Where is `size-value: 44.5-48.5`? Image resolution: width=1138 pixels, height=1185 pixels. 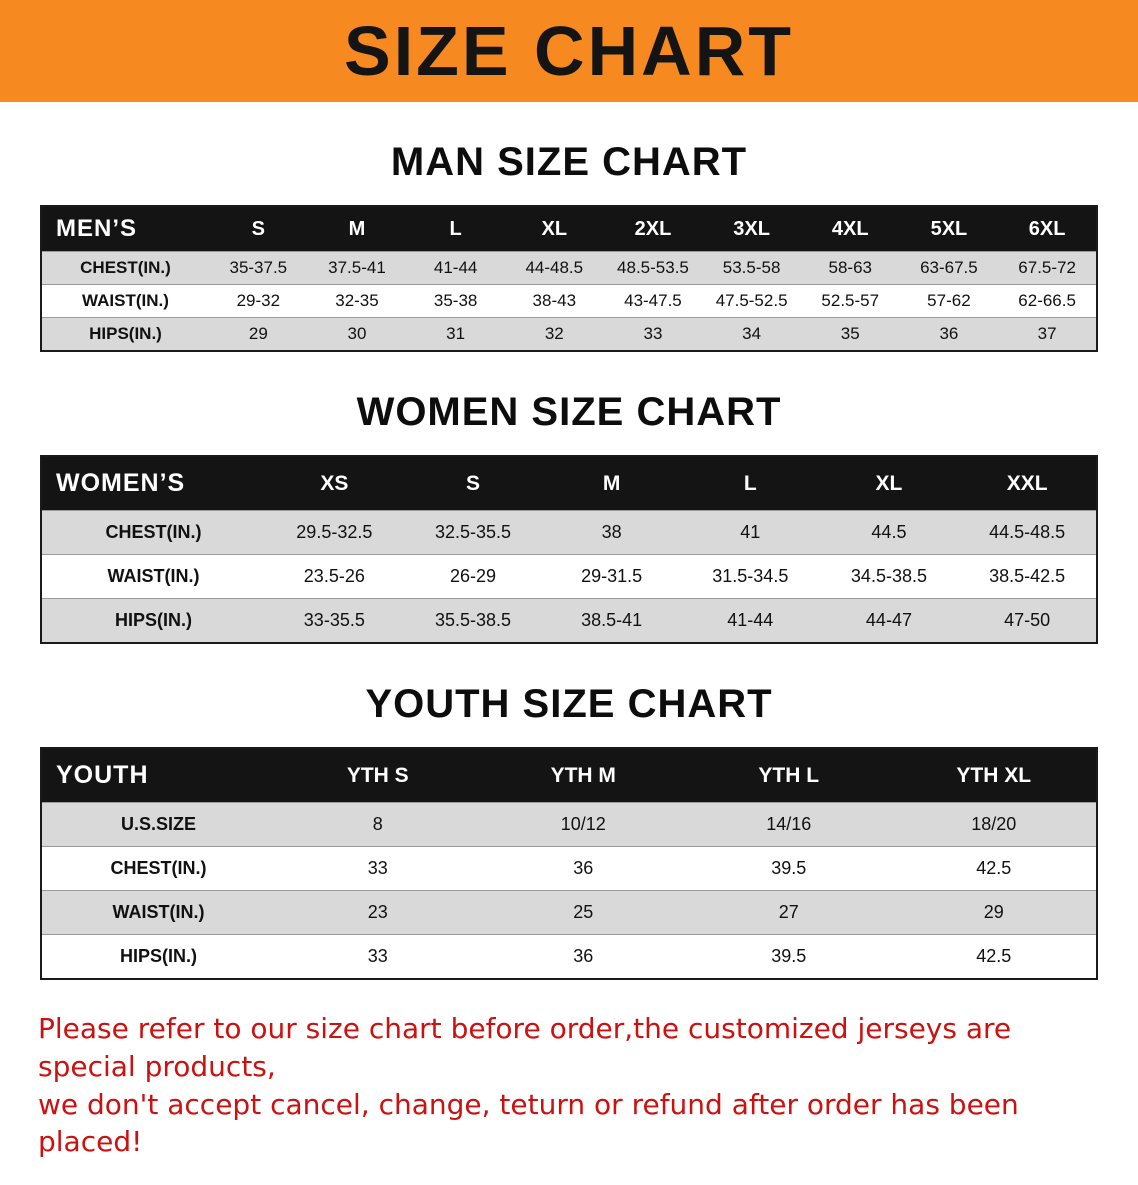
size-value: 44.5-48.5 is located at coordinates (1027, 532).